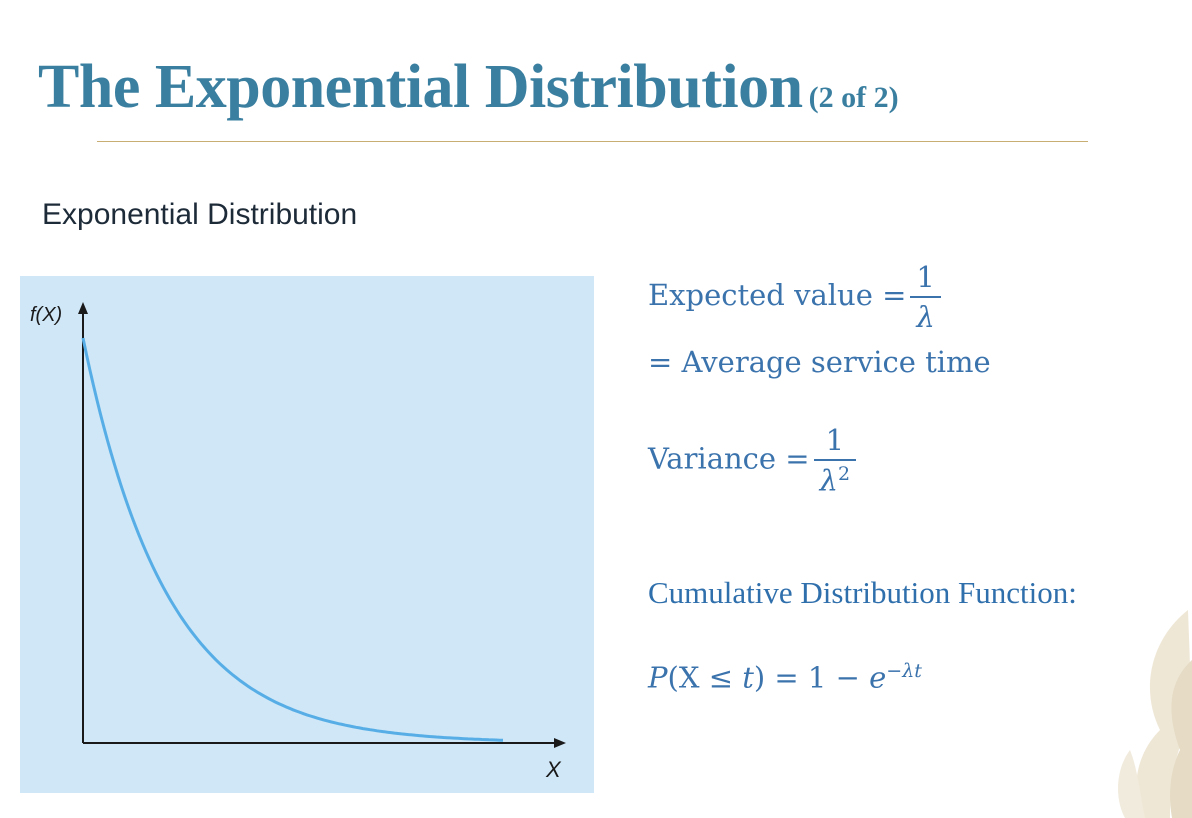 The height and width of the screenshot is (818, 1192). What do you see at coordinates (777, 295) in the screenshot?
I see `expected-label: Expected value =` at bounding box center [777, 295].